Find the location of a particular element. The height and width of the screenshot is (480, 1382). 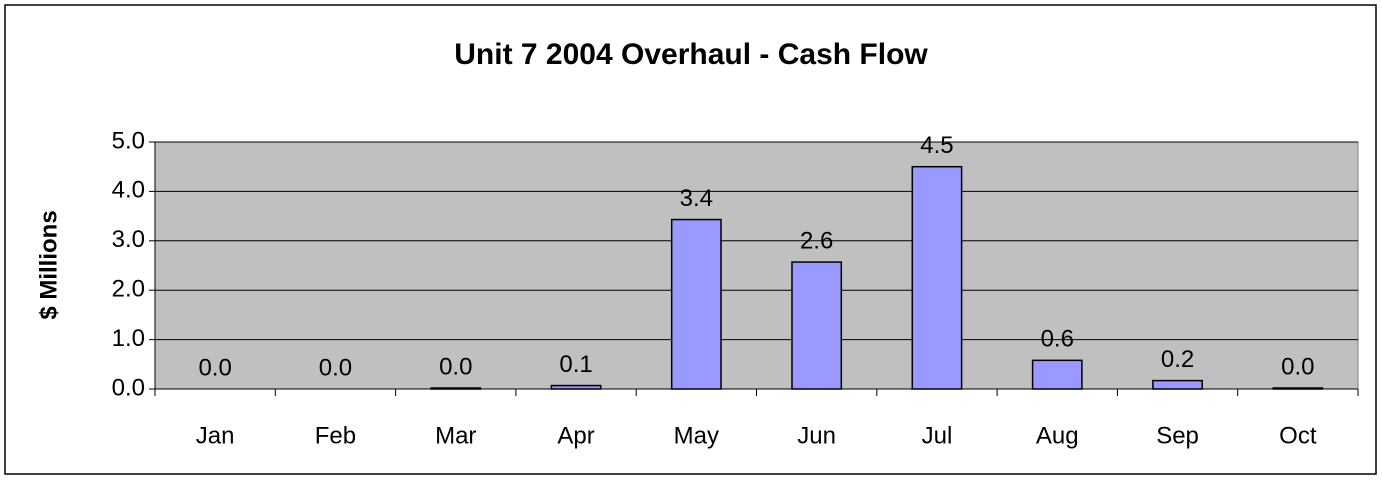

data-label: 0.2 is located at coordinates (1177, 359).